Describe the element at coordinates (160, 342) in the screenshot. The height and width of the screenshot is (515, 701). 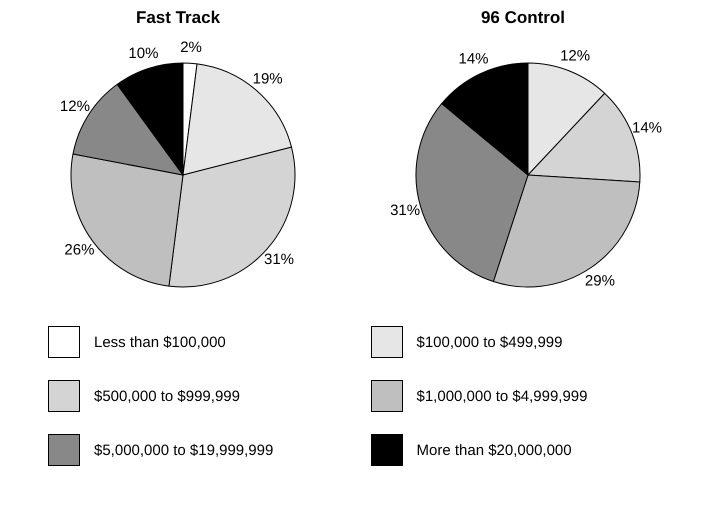
I see `legend-label: Less than $100,000` at that location.